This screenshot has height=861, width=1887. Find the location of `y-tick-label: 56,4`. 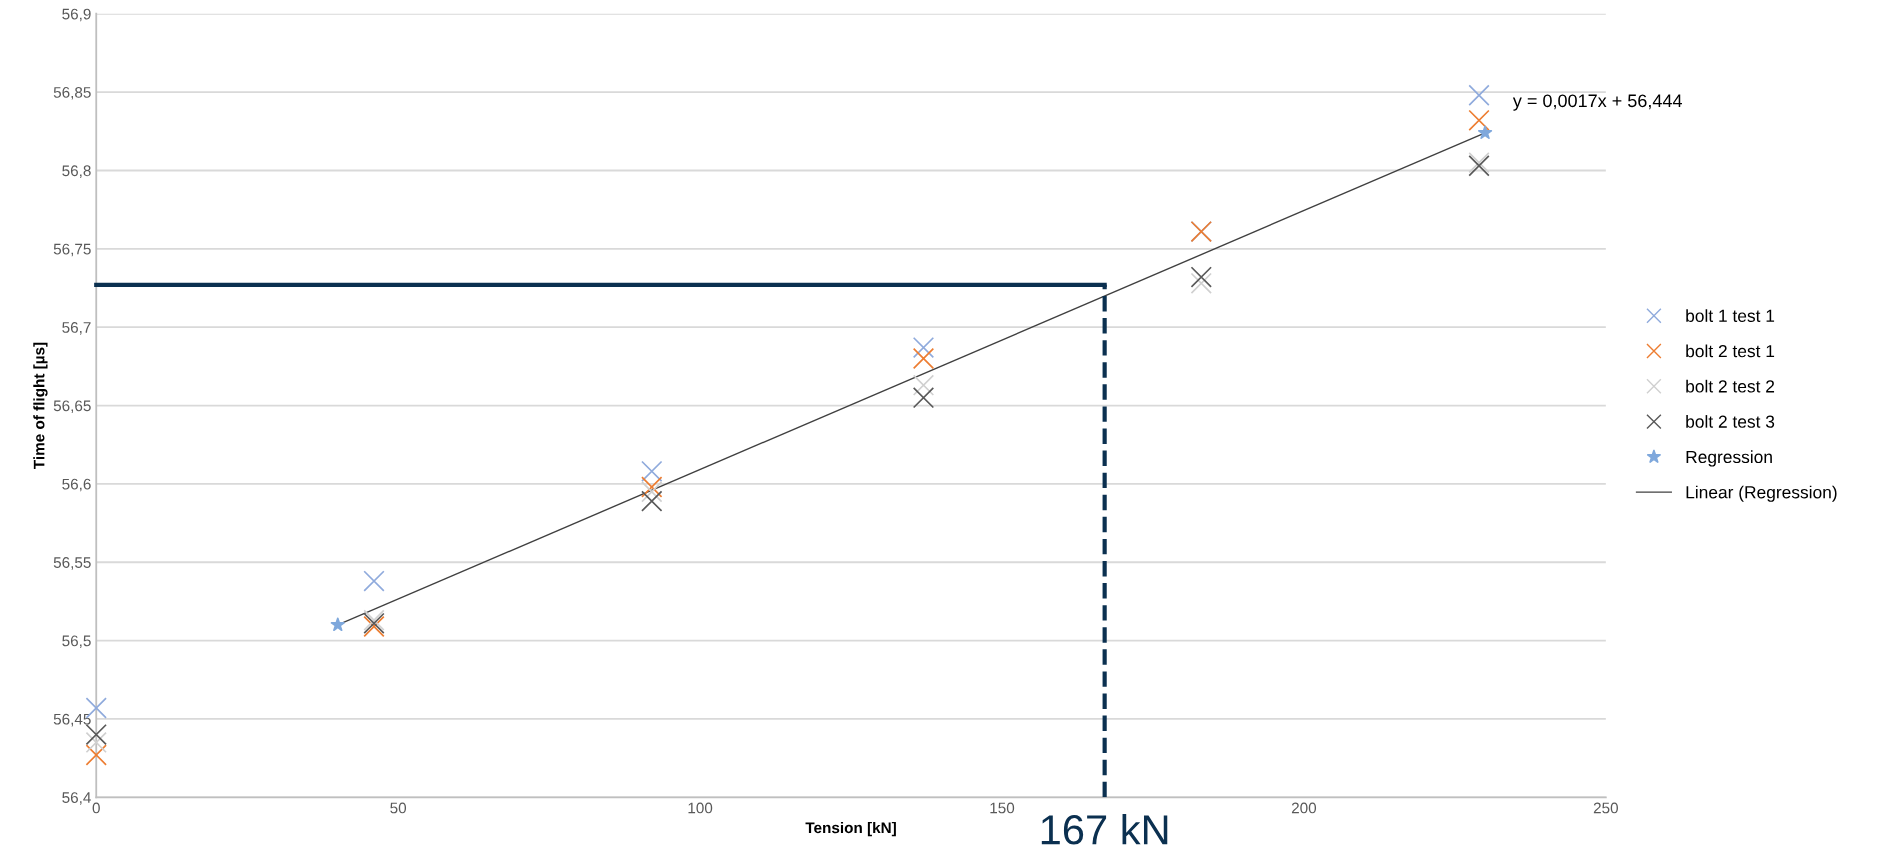

y-tick-label: 56,4 is located at coordinates (76, 798).